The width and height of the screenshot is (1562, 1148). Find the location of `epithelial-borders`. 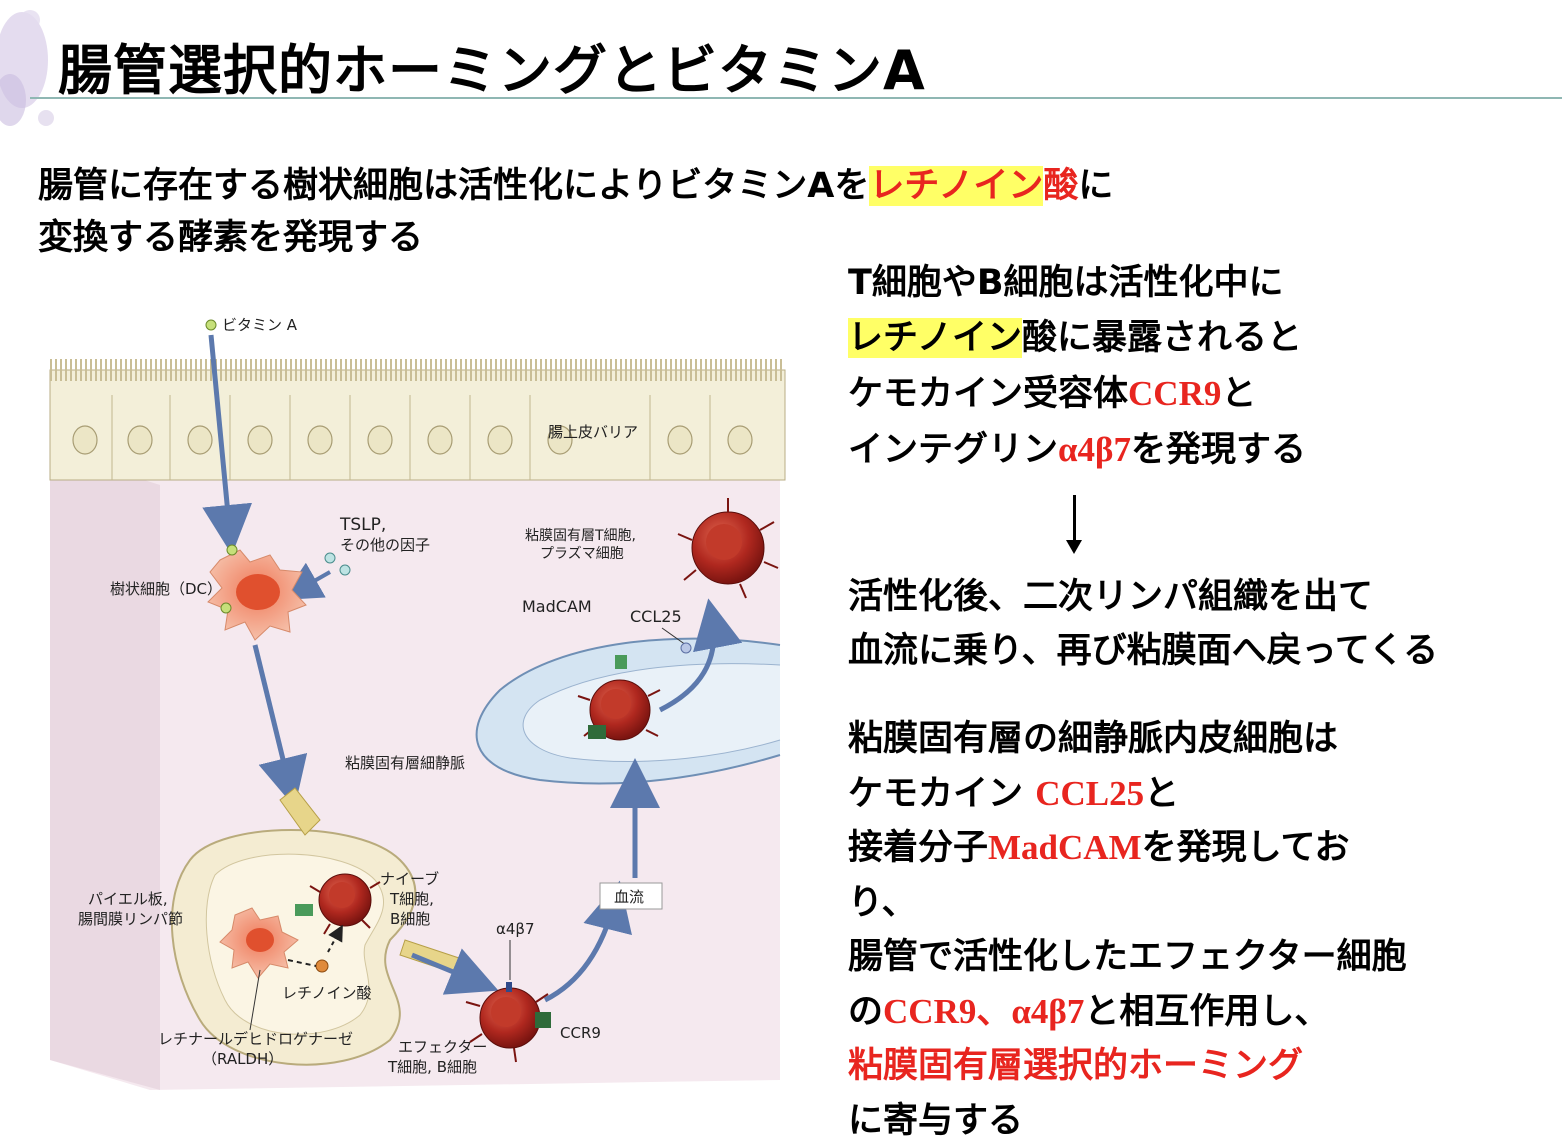

epithelial-borders is located at coordinates (411, 437).